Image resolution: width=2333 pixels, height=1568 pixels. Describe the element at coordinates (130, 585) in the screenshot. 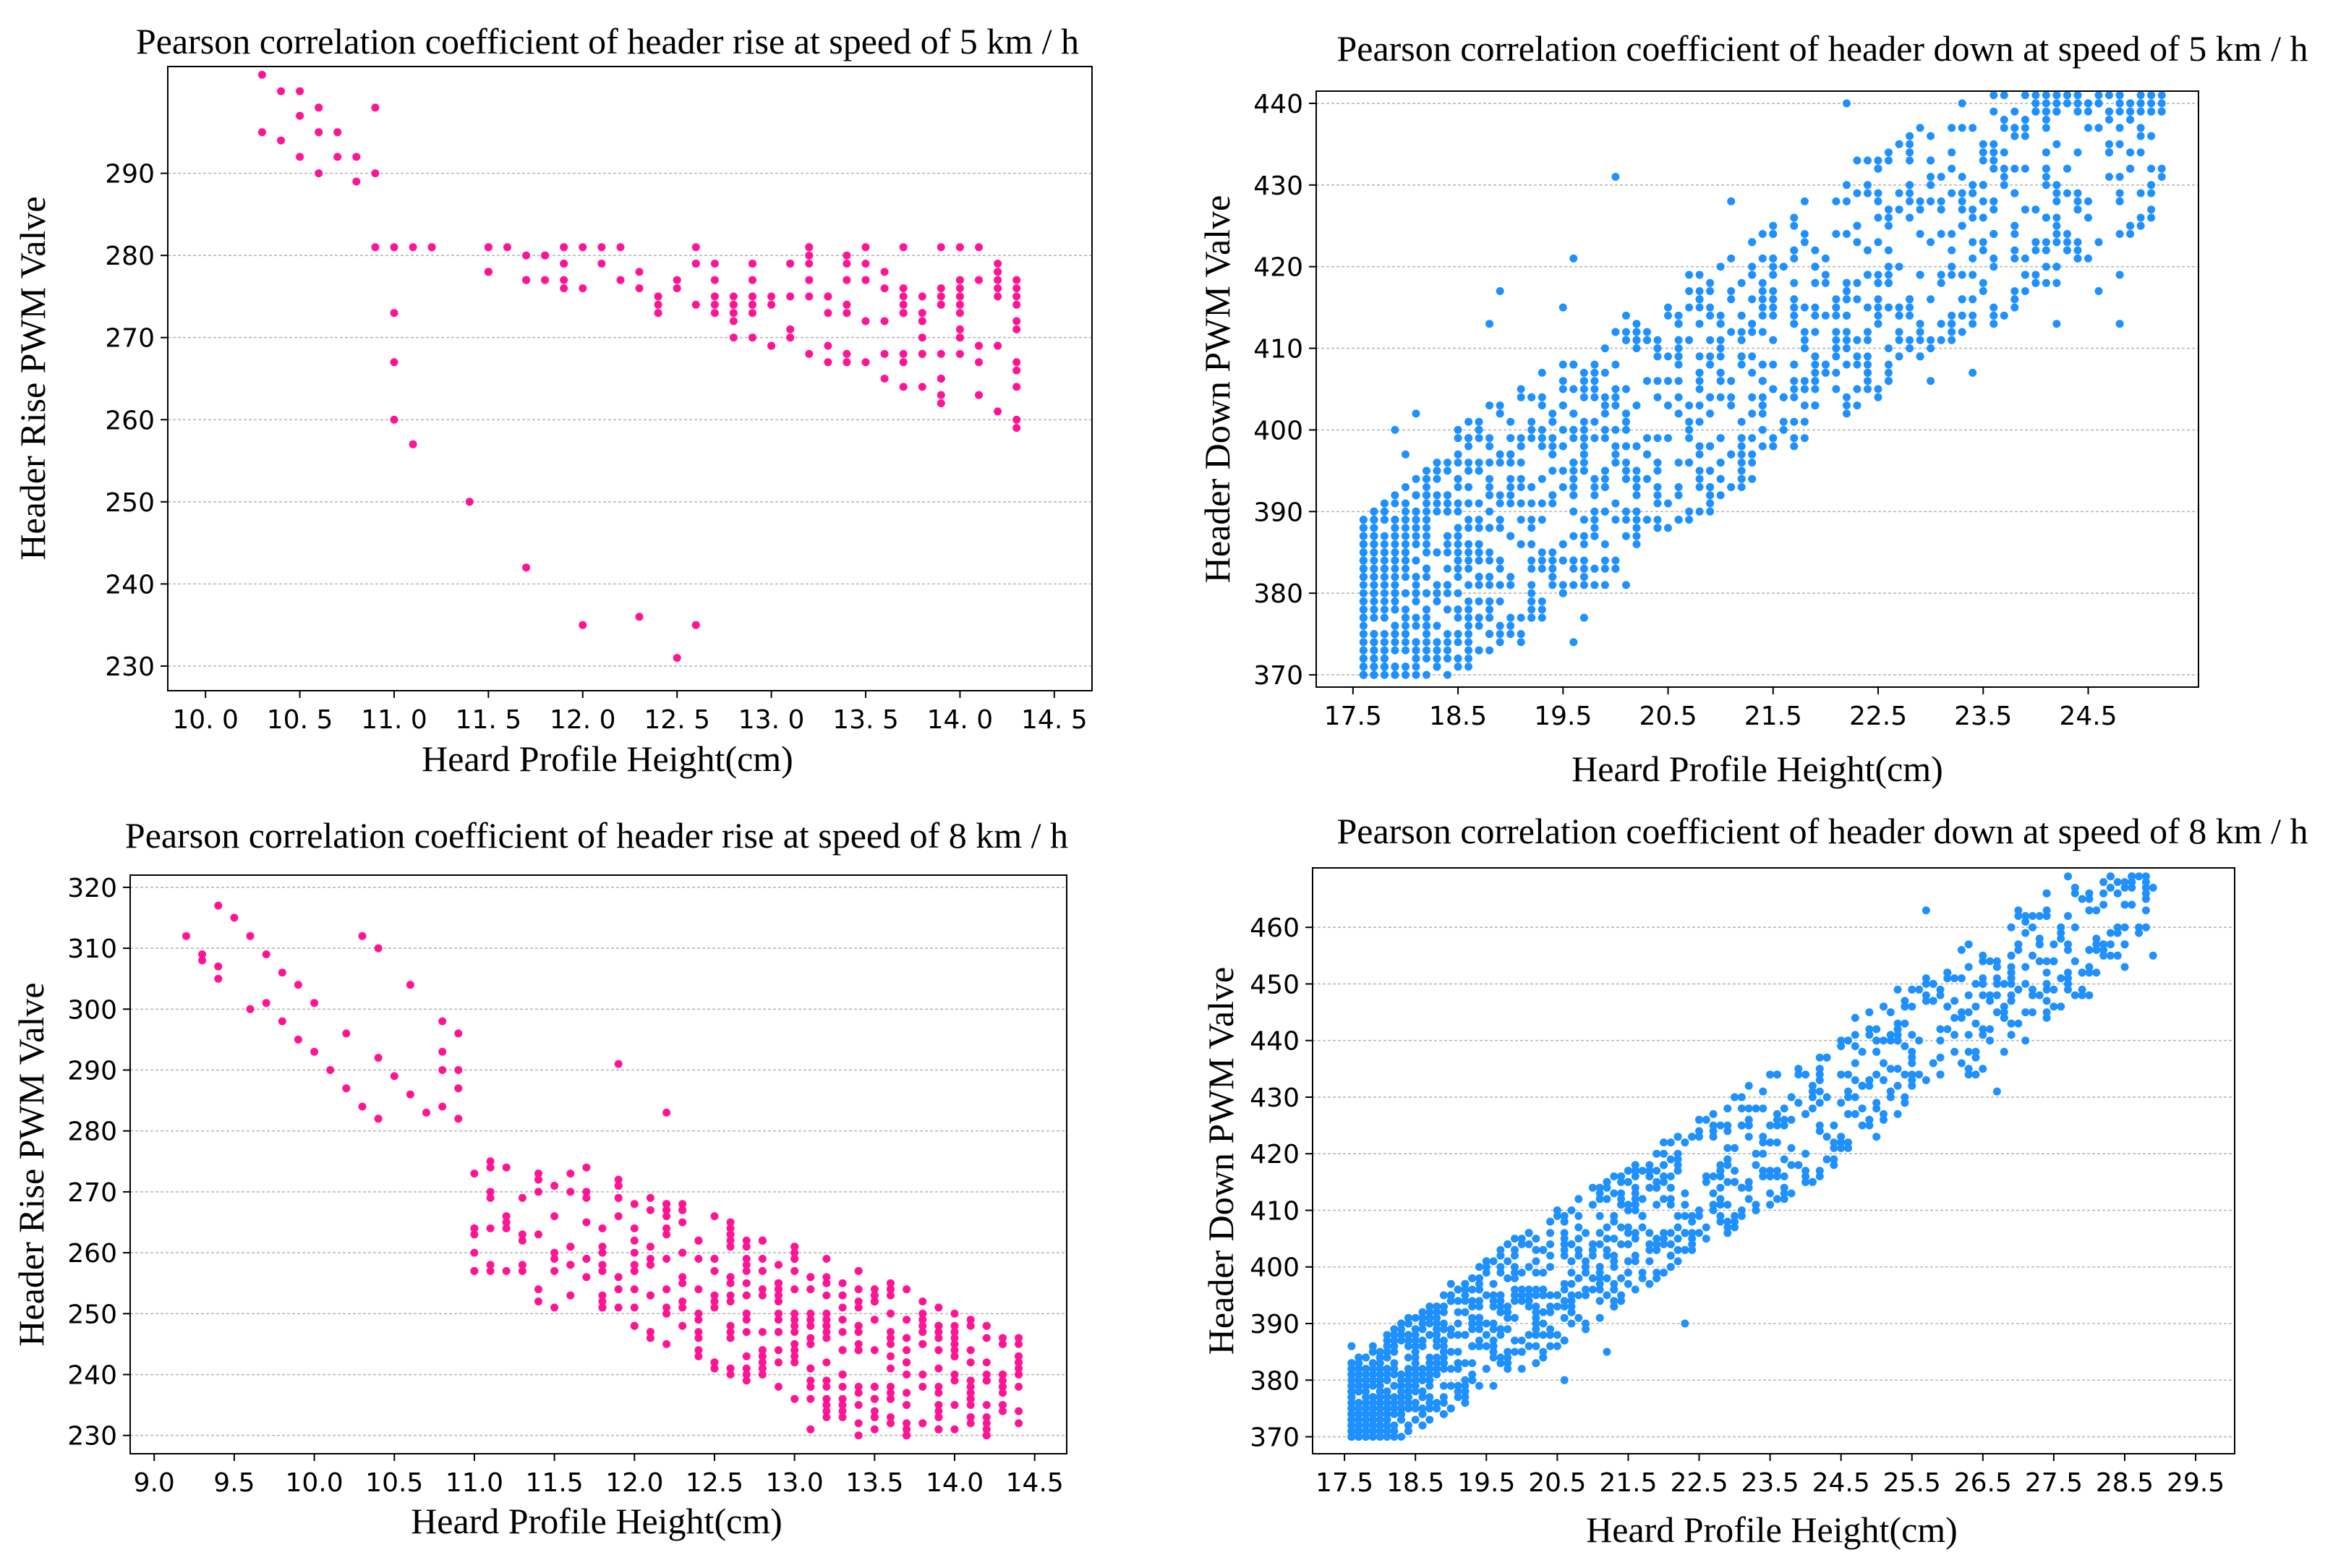

I see `y-tick-label: 240` at that location.